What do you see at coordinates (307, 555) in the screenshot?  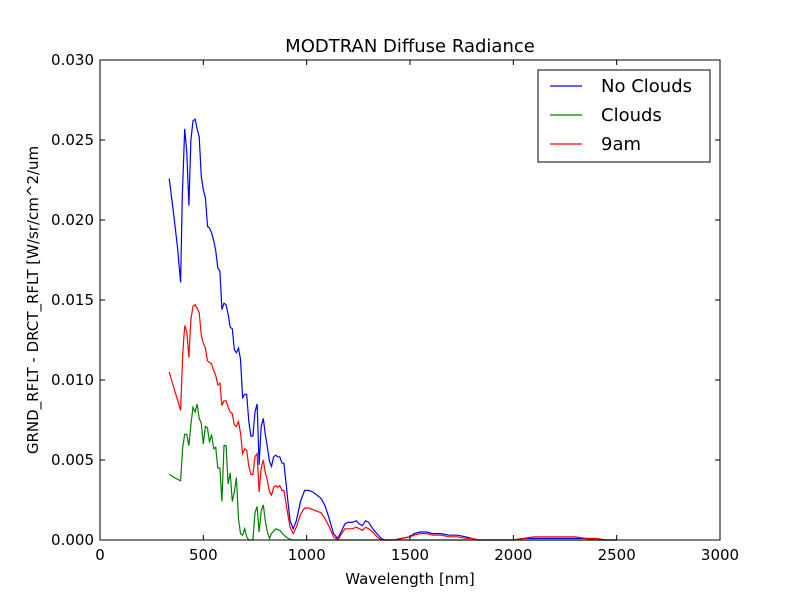 I see `x-tick-label: 1000` at bounding box center [307, 555].